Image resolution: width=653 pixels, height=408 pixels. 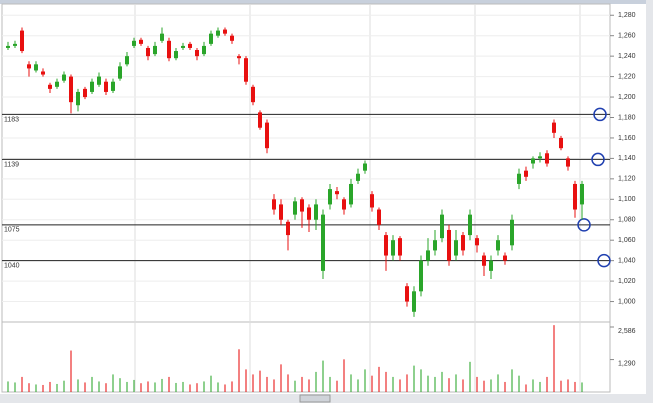 What do you see at coordinates (627, 97) in the screenshot?
I see `y-tick-label: 1,200` at bounding box center [627, 97].